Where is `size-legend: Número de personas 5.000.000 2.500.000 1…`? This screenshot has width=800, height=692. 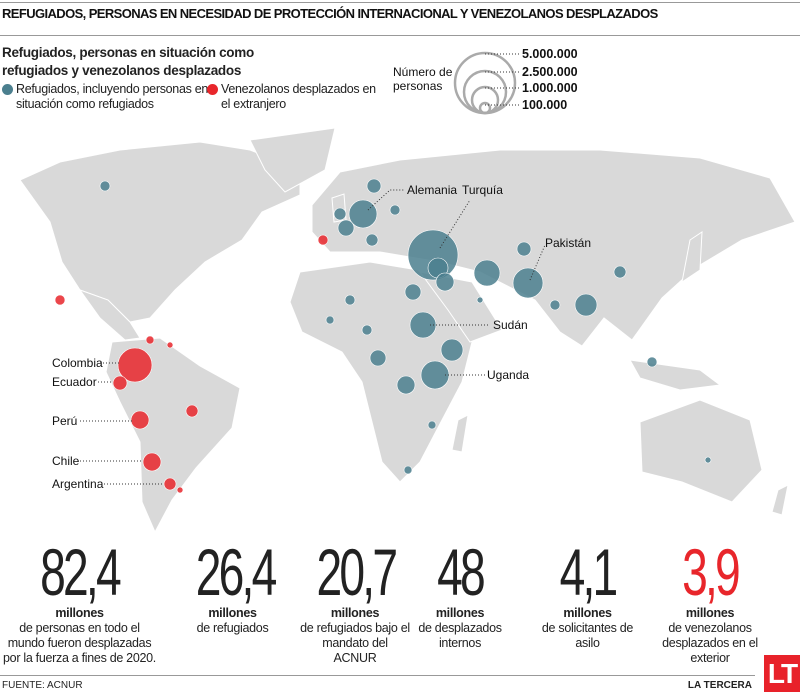
size-legend: Número de personas 5.000.000 2.500.000 1… is located at coordinates (485, 81).